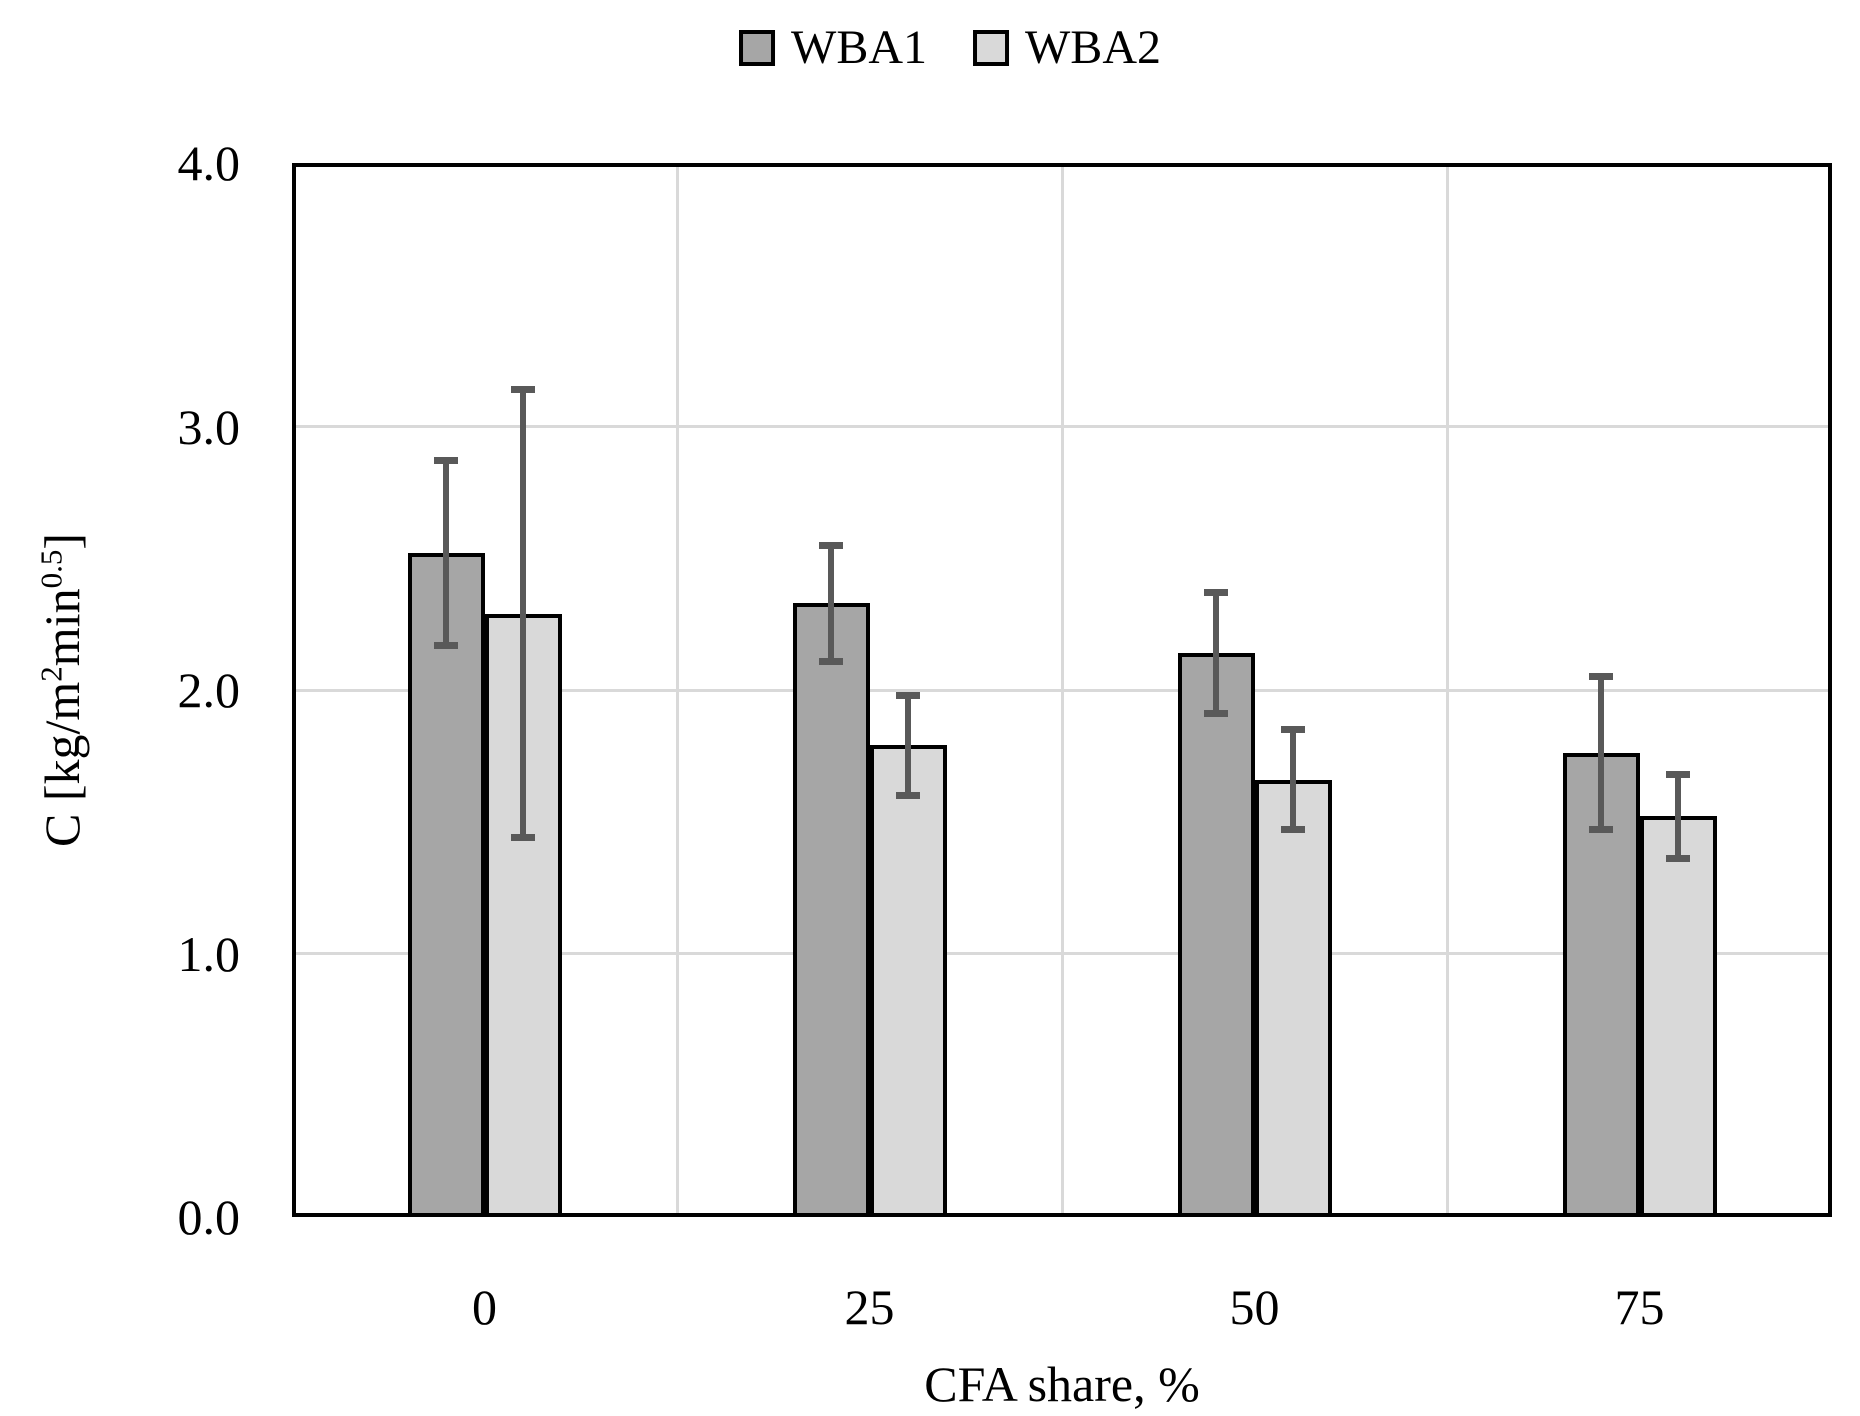 This screenshot has height=1416, width=1860. I want to click on legend-swatch-wba1, so click(757, 48).